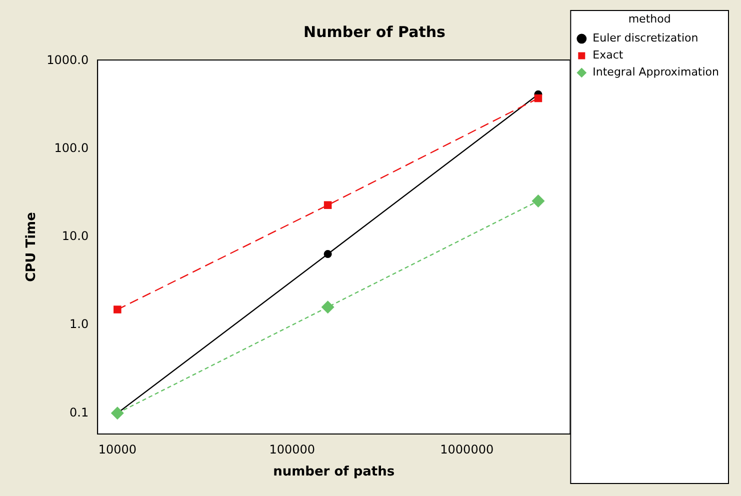  Describe the element at coordinates (79, 412) in the screenshot. I see `y-tick-label: 0.1` at that location.